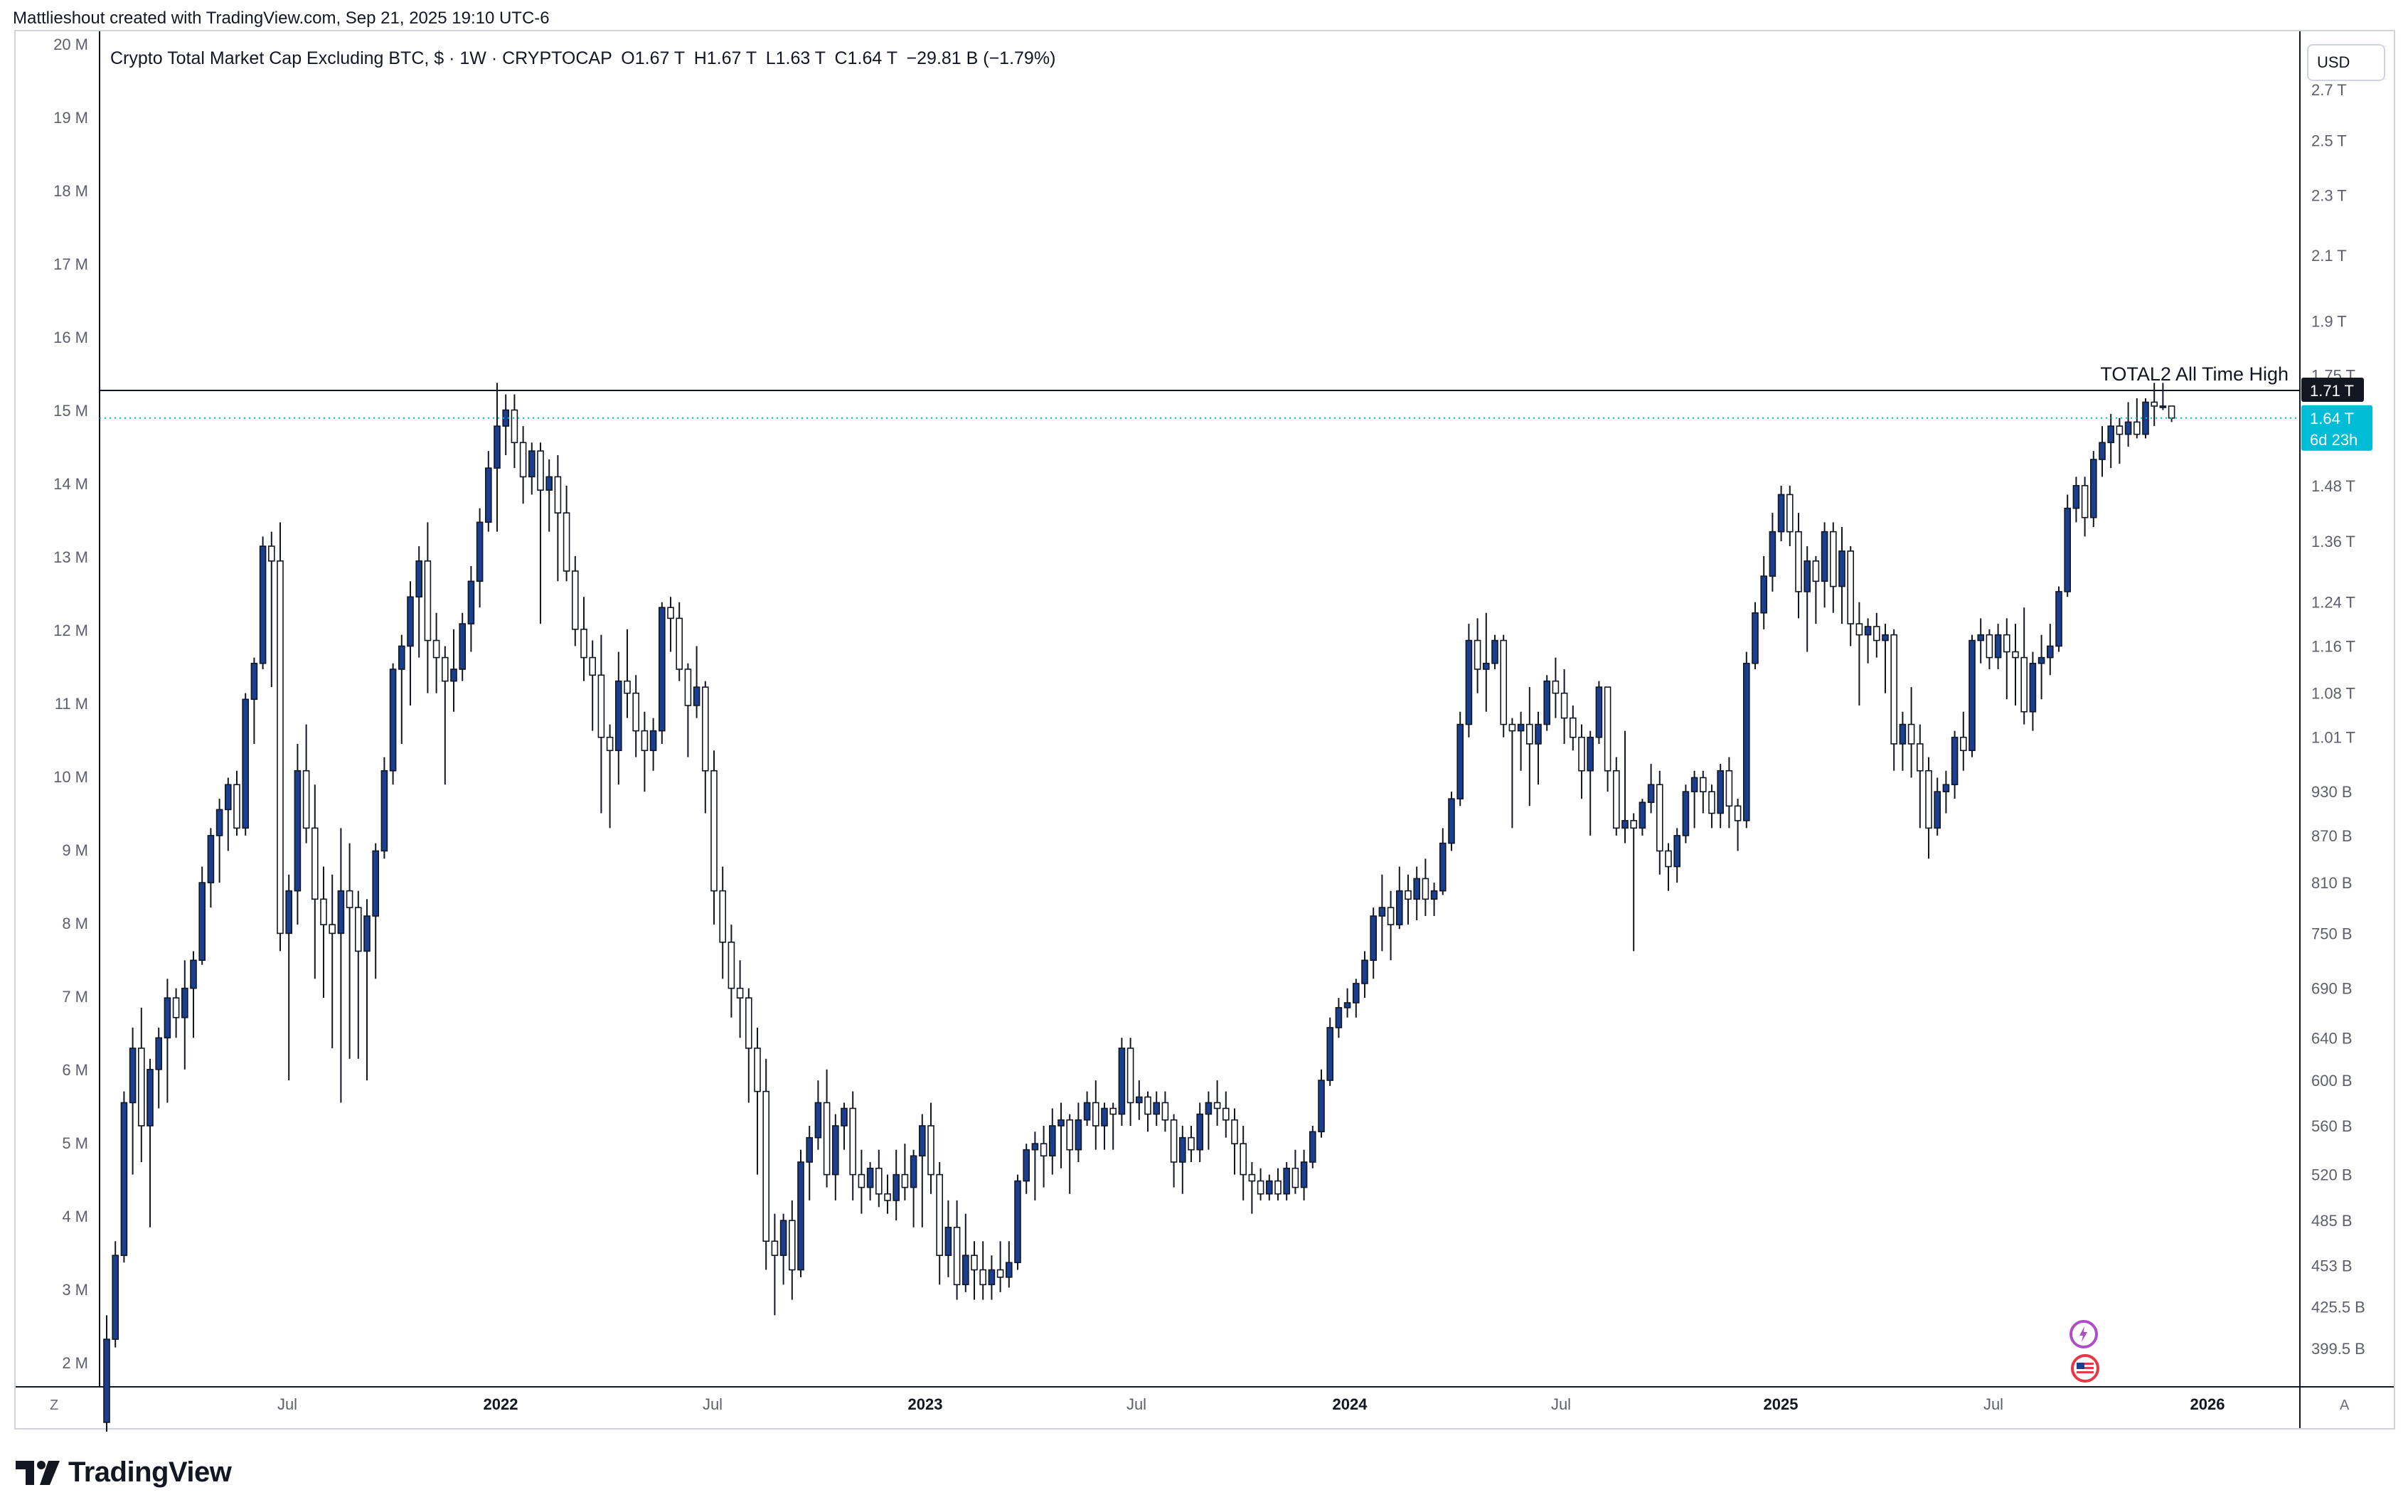 The width and height of the screenshot is (2408, 1512). What do you see at coordinates (2346, 62) in the screenshot?
I see `currency-unit-button: USD` at bounding box center [2346, 62].